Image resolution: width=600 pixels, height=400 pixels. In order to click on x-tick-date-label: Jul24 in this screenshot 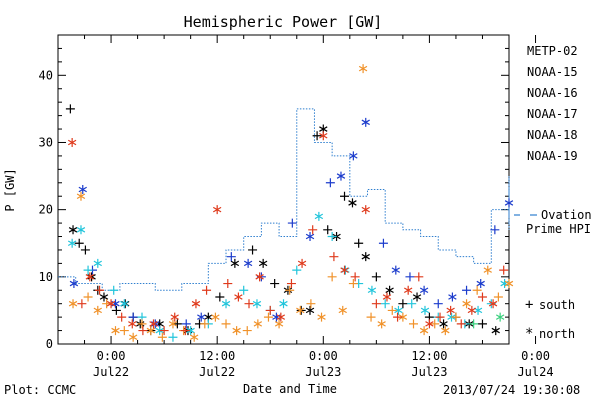, I will do `click(535, 372)`.